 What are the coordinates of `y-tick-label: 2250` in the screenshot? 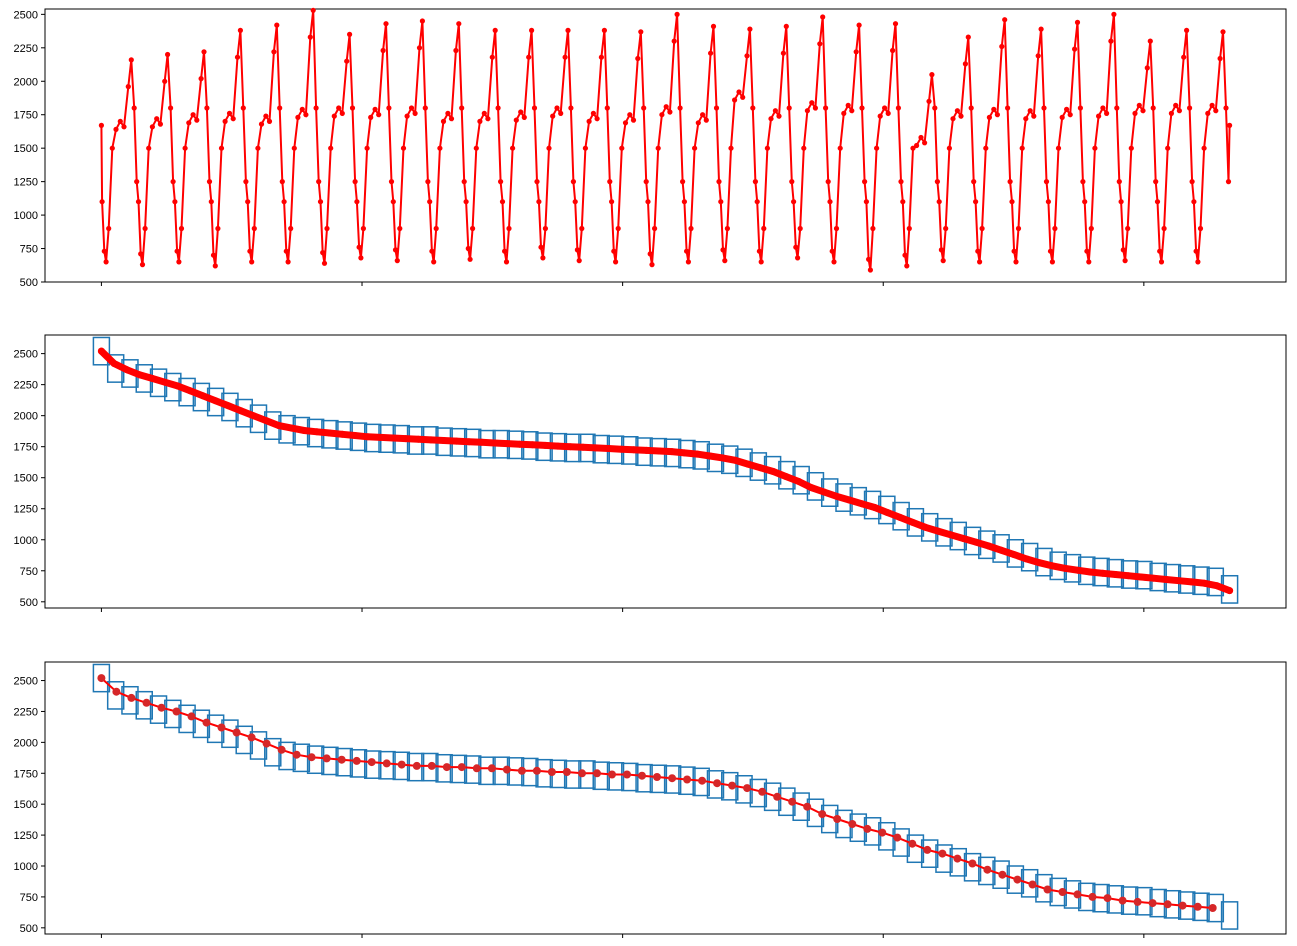 It's located at (26, 49).